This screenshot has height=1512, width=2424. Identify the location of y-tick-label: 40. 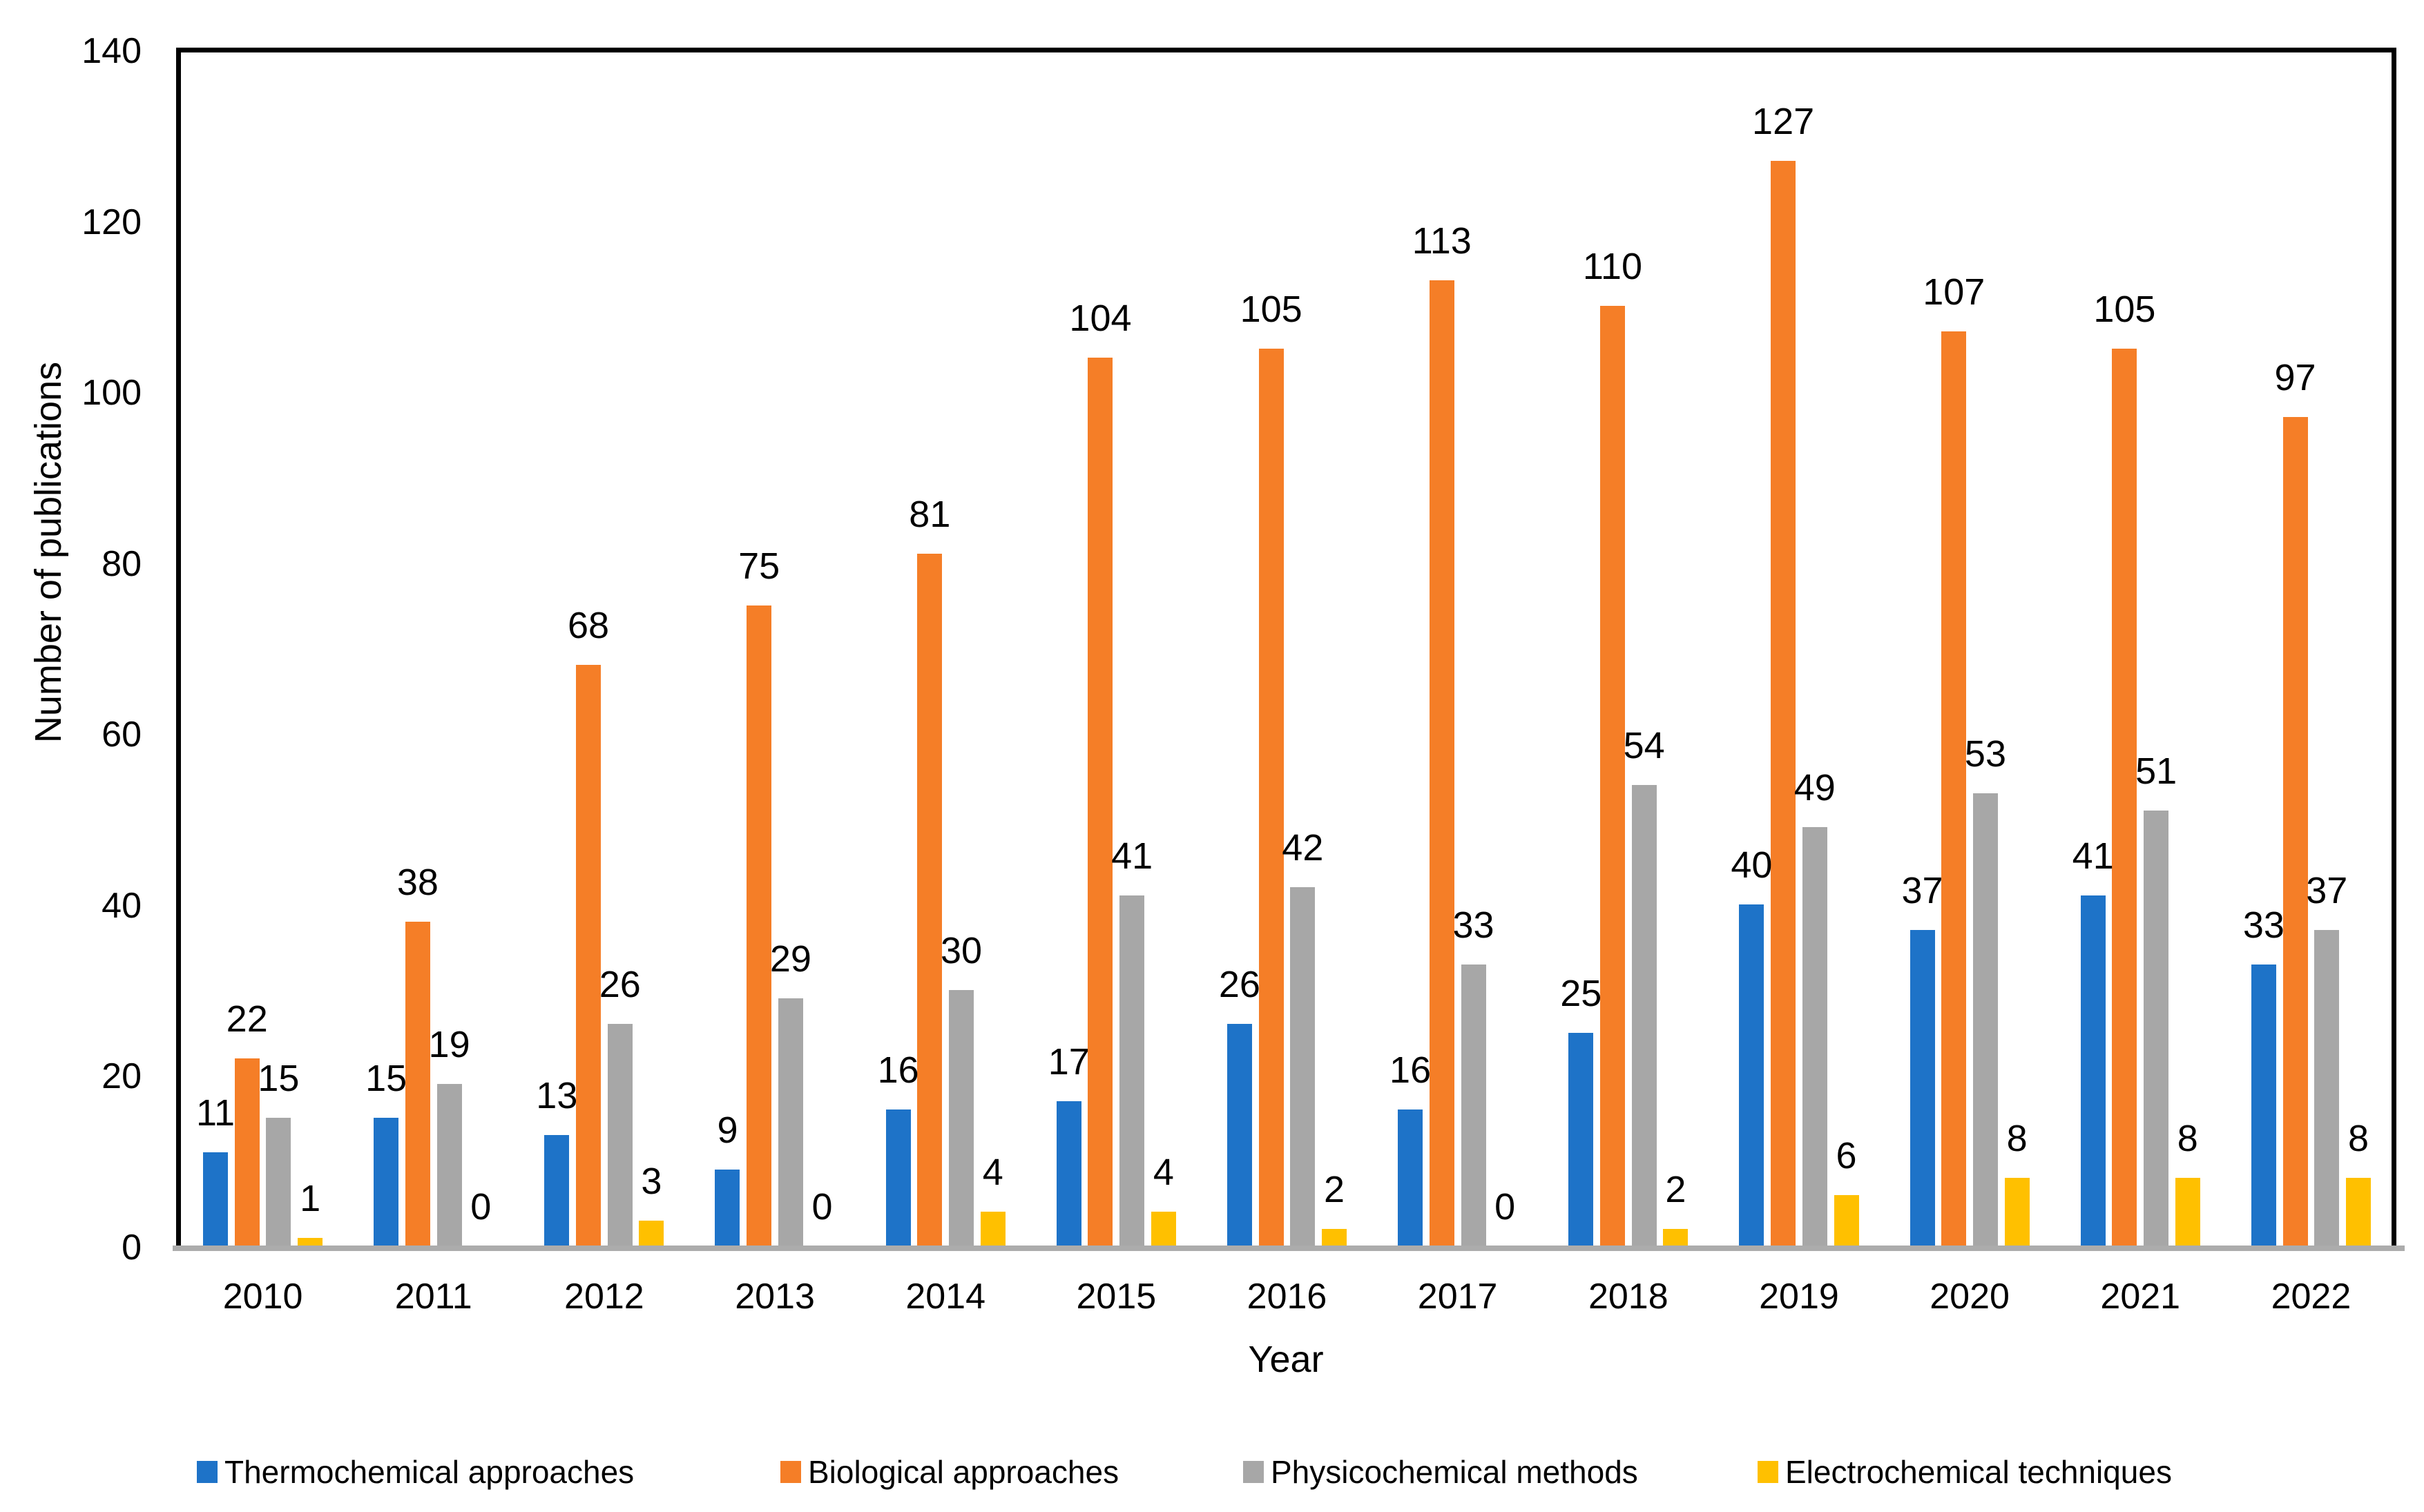
(122, 905).